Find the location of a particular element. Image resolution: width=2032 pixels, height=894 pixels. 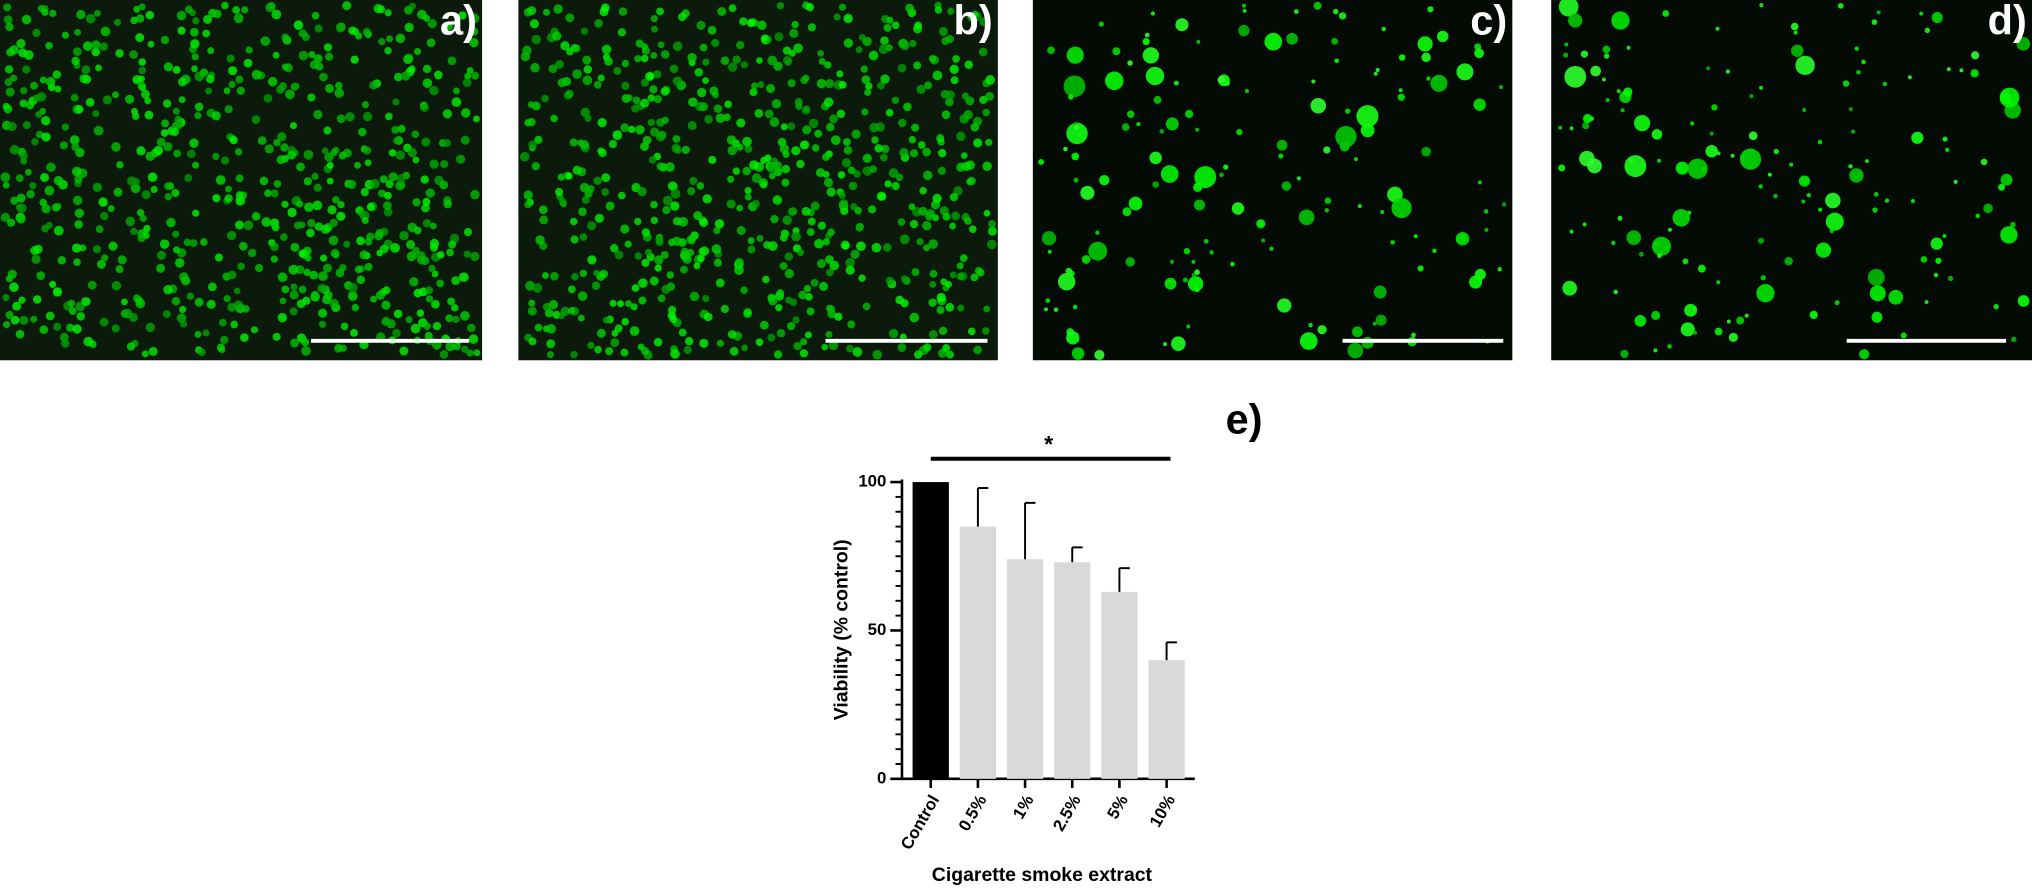

x-tick-label: 10% is located at coordinates (1162, 811).